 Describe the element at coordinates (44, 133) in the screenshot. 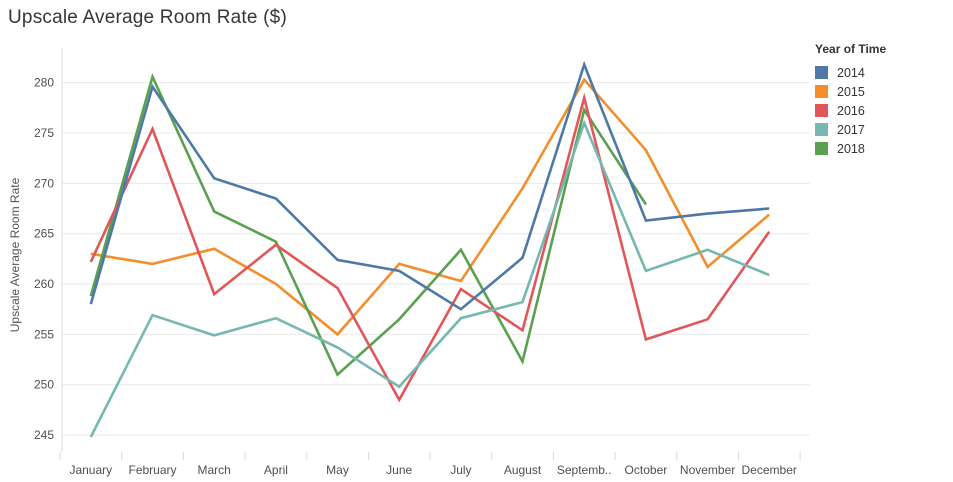

I see `y-tick-label: 275` at that location.